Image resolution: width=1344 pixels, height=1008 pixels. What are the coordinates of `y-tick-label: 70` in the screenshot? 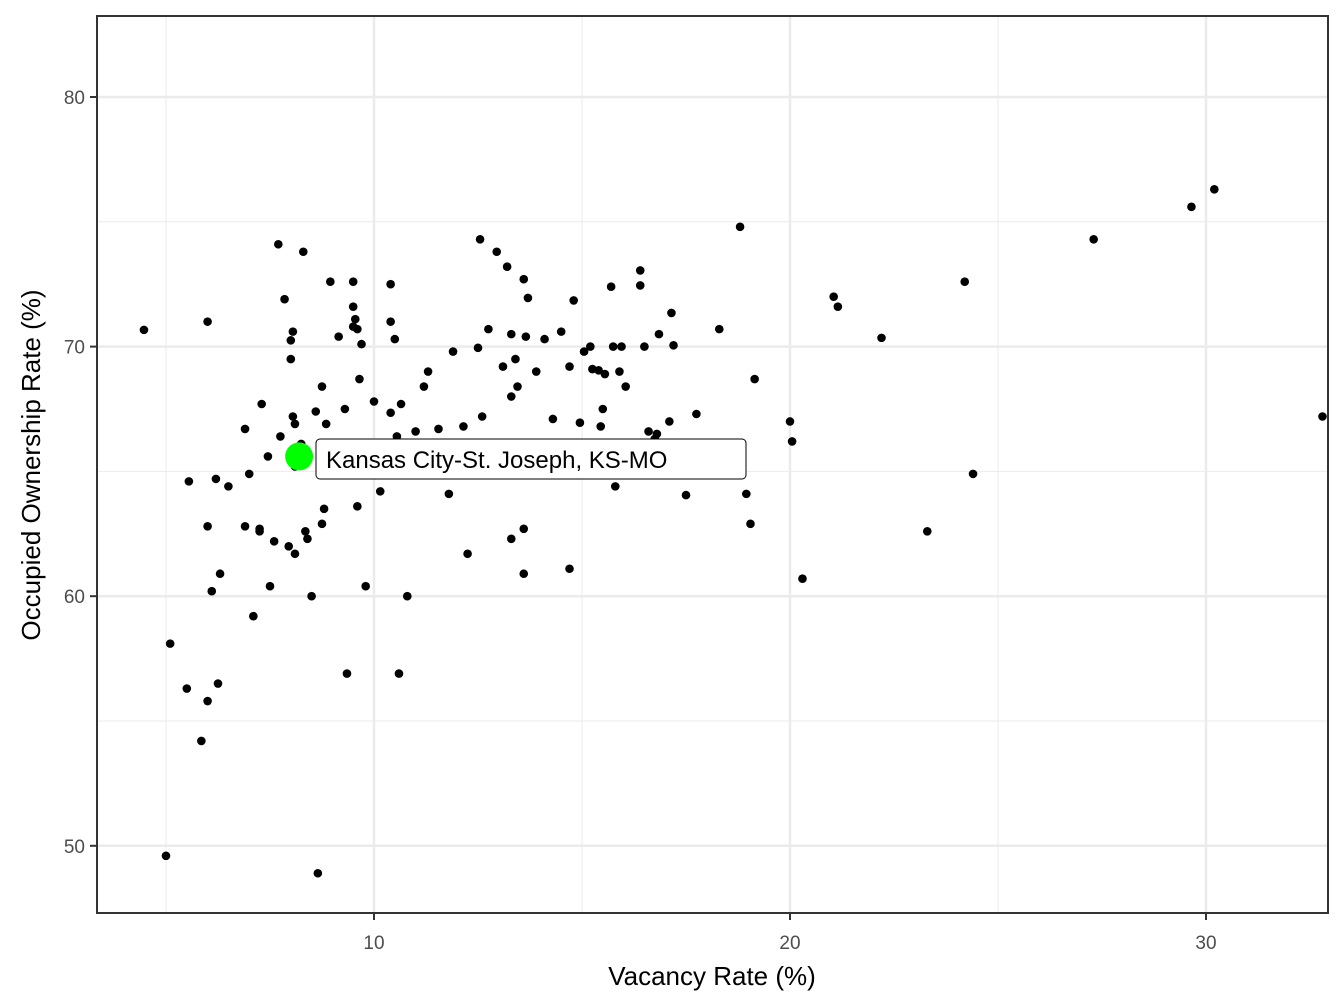 It's located at (74, 348).